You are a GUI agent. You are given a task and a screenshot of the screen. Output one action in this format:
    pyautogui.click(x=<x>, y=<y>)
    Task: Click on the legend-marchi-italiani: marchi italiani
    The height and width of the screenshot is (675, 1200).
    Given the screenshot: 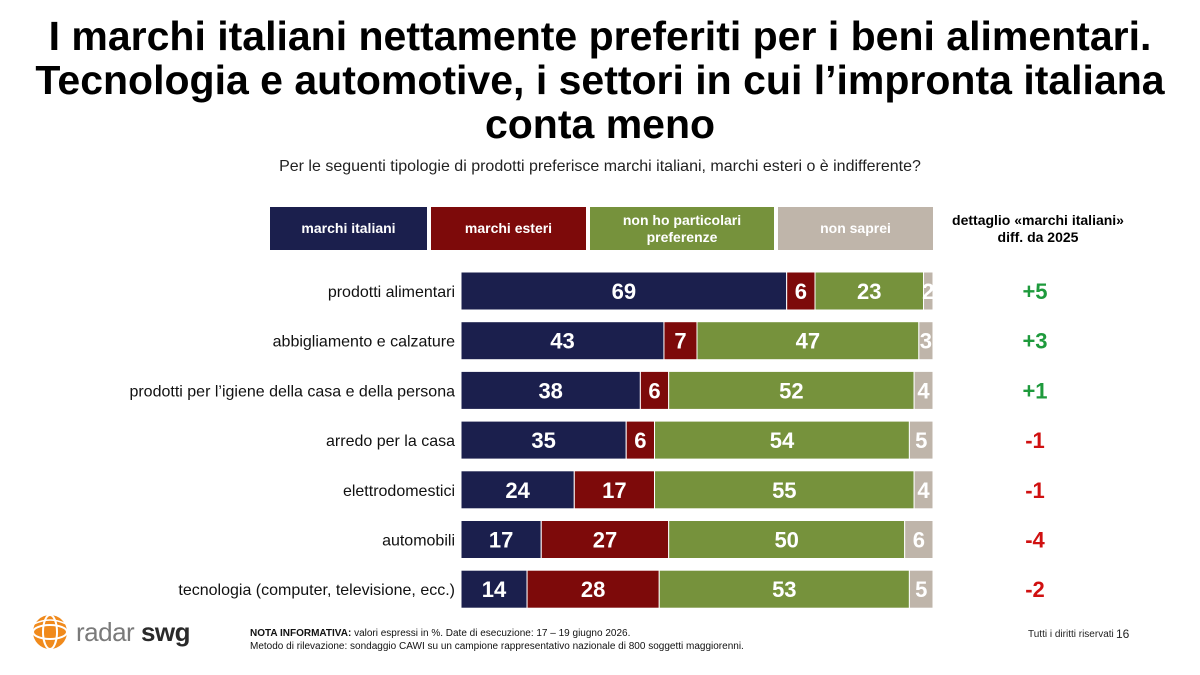 What is the action you would take?
    pyautogui.click(x=348, y=228)
    